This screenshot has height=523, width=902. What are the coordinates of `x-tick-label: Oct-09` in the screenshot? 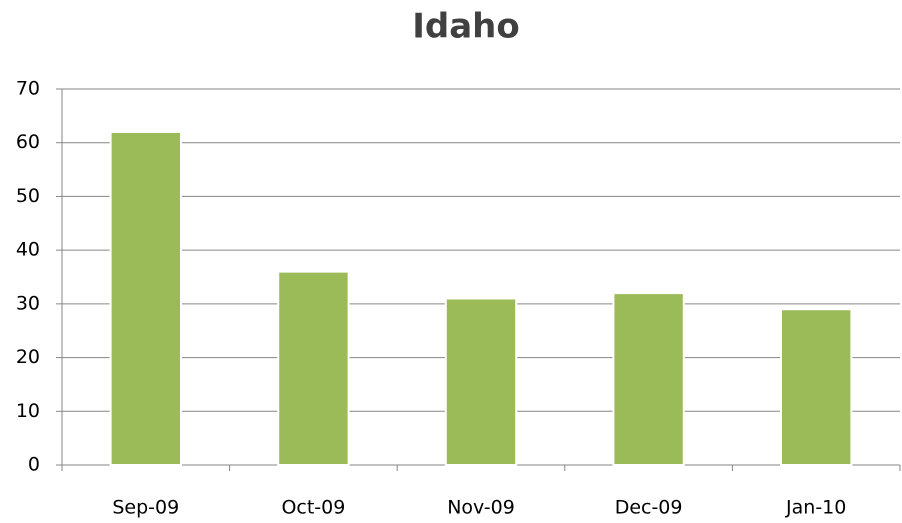 It's located at (313, 508).